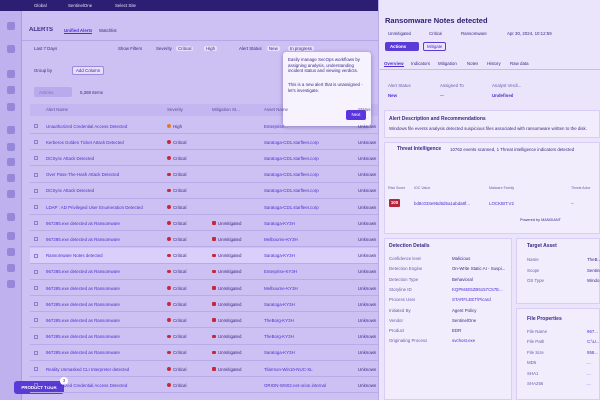 This screenshot has height=400, width=600. What do you see at coordinates (394, 64) in the screenshot?
I see `detail-tab: Overview` at bounding box center [394, 64].